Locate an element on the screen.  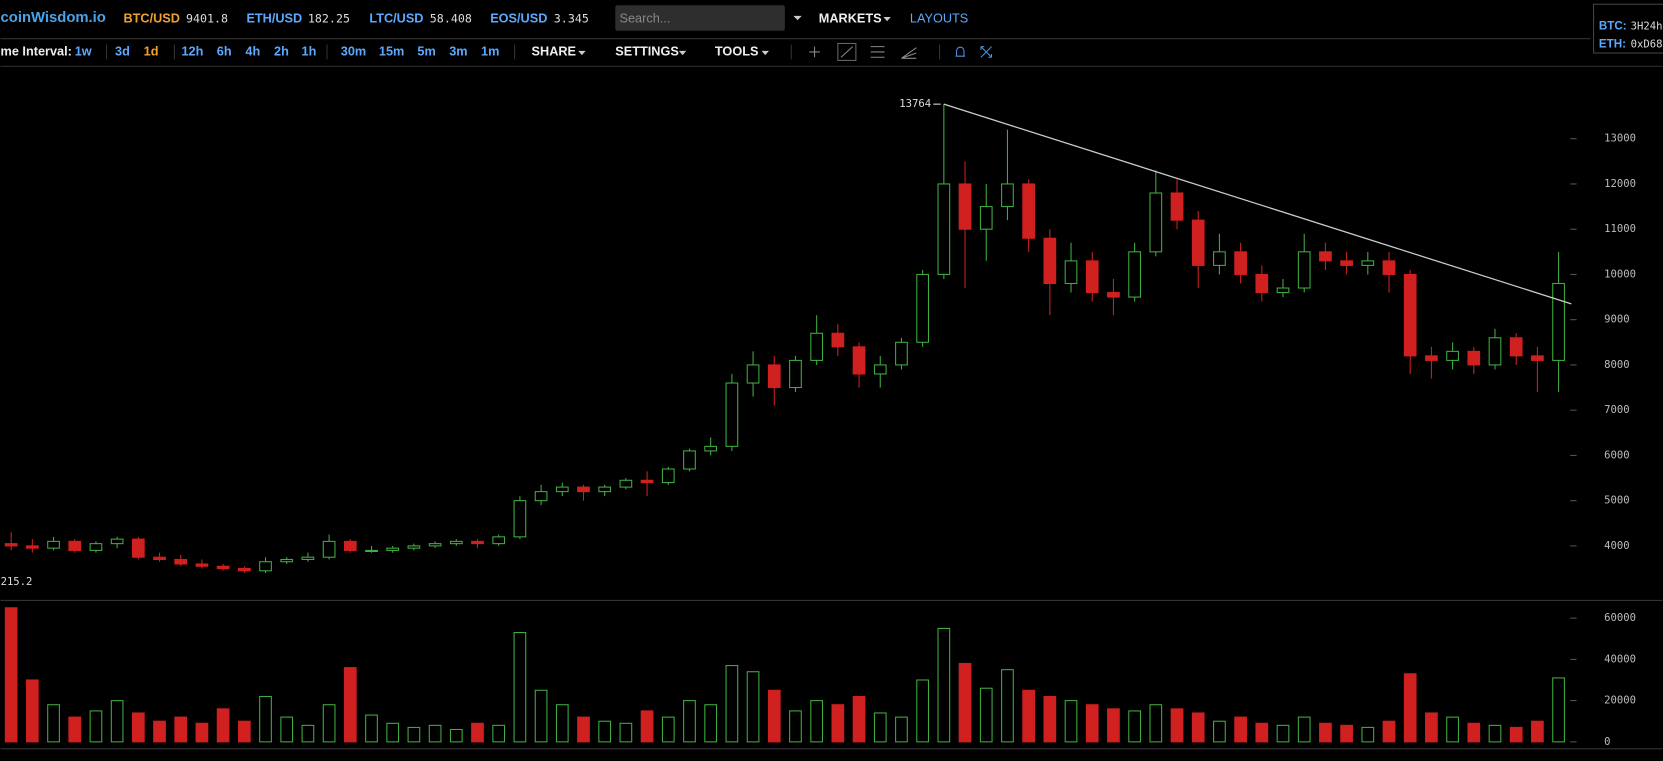
alert-icon is located at coordinates (960, 51).